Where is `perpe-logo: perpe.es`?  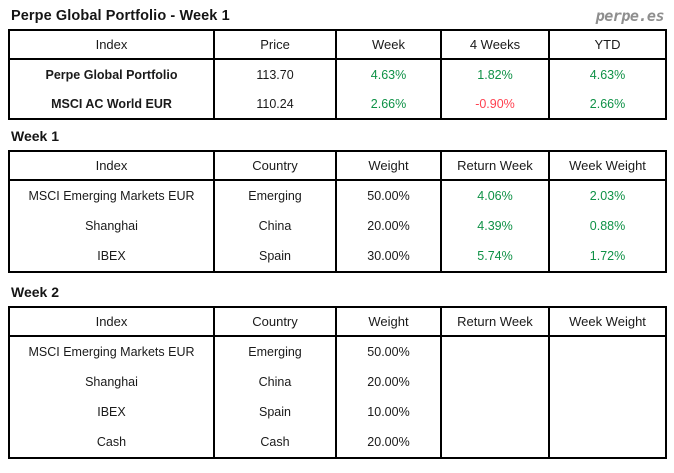
perpe-logo: perpe.es is located at coordinates (630, 16).